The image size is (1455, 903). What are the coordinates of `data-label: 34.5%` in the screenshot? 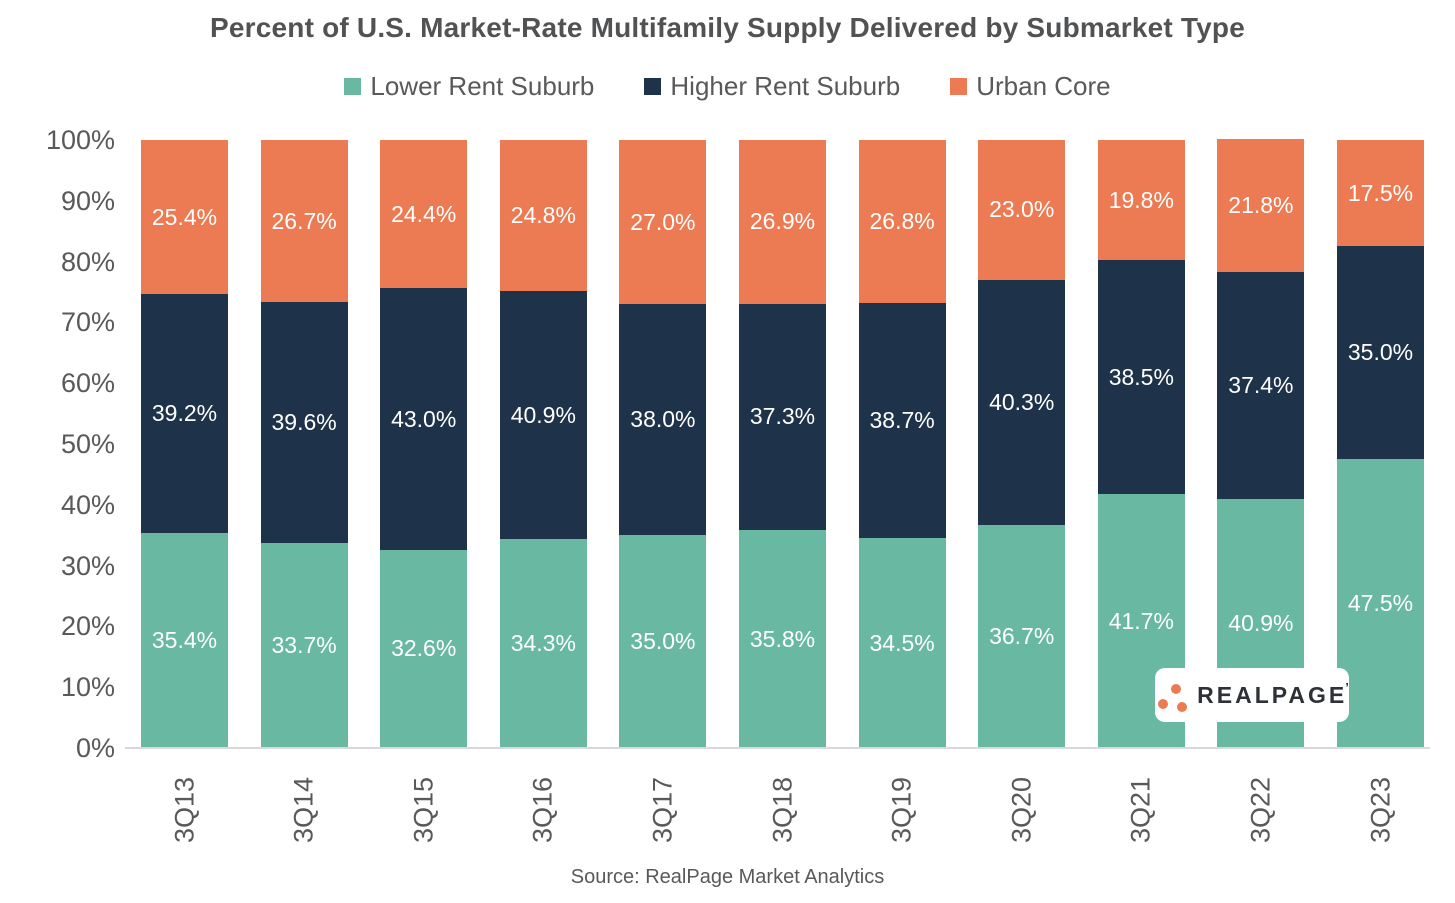 It's located at (902, 642).